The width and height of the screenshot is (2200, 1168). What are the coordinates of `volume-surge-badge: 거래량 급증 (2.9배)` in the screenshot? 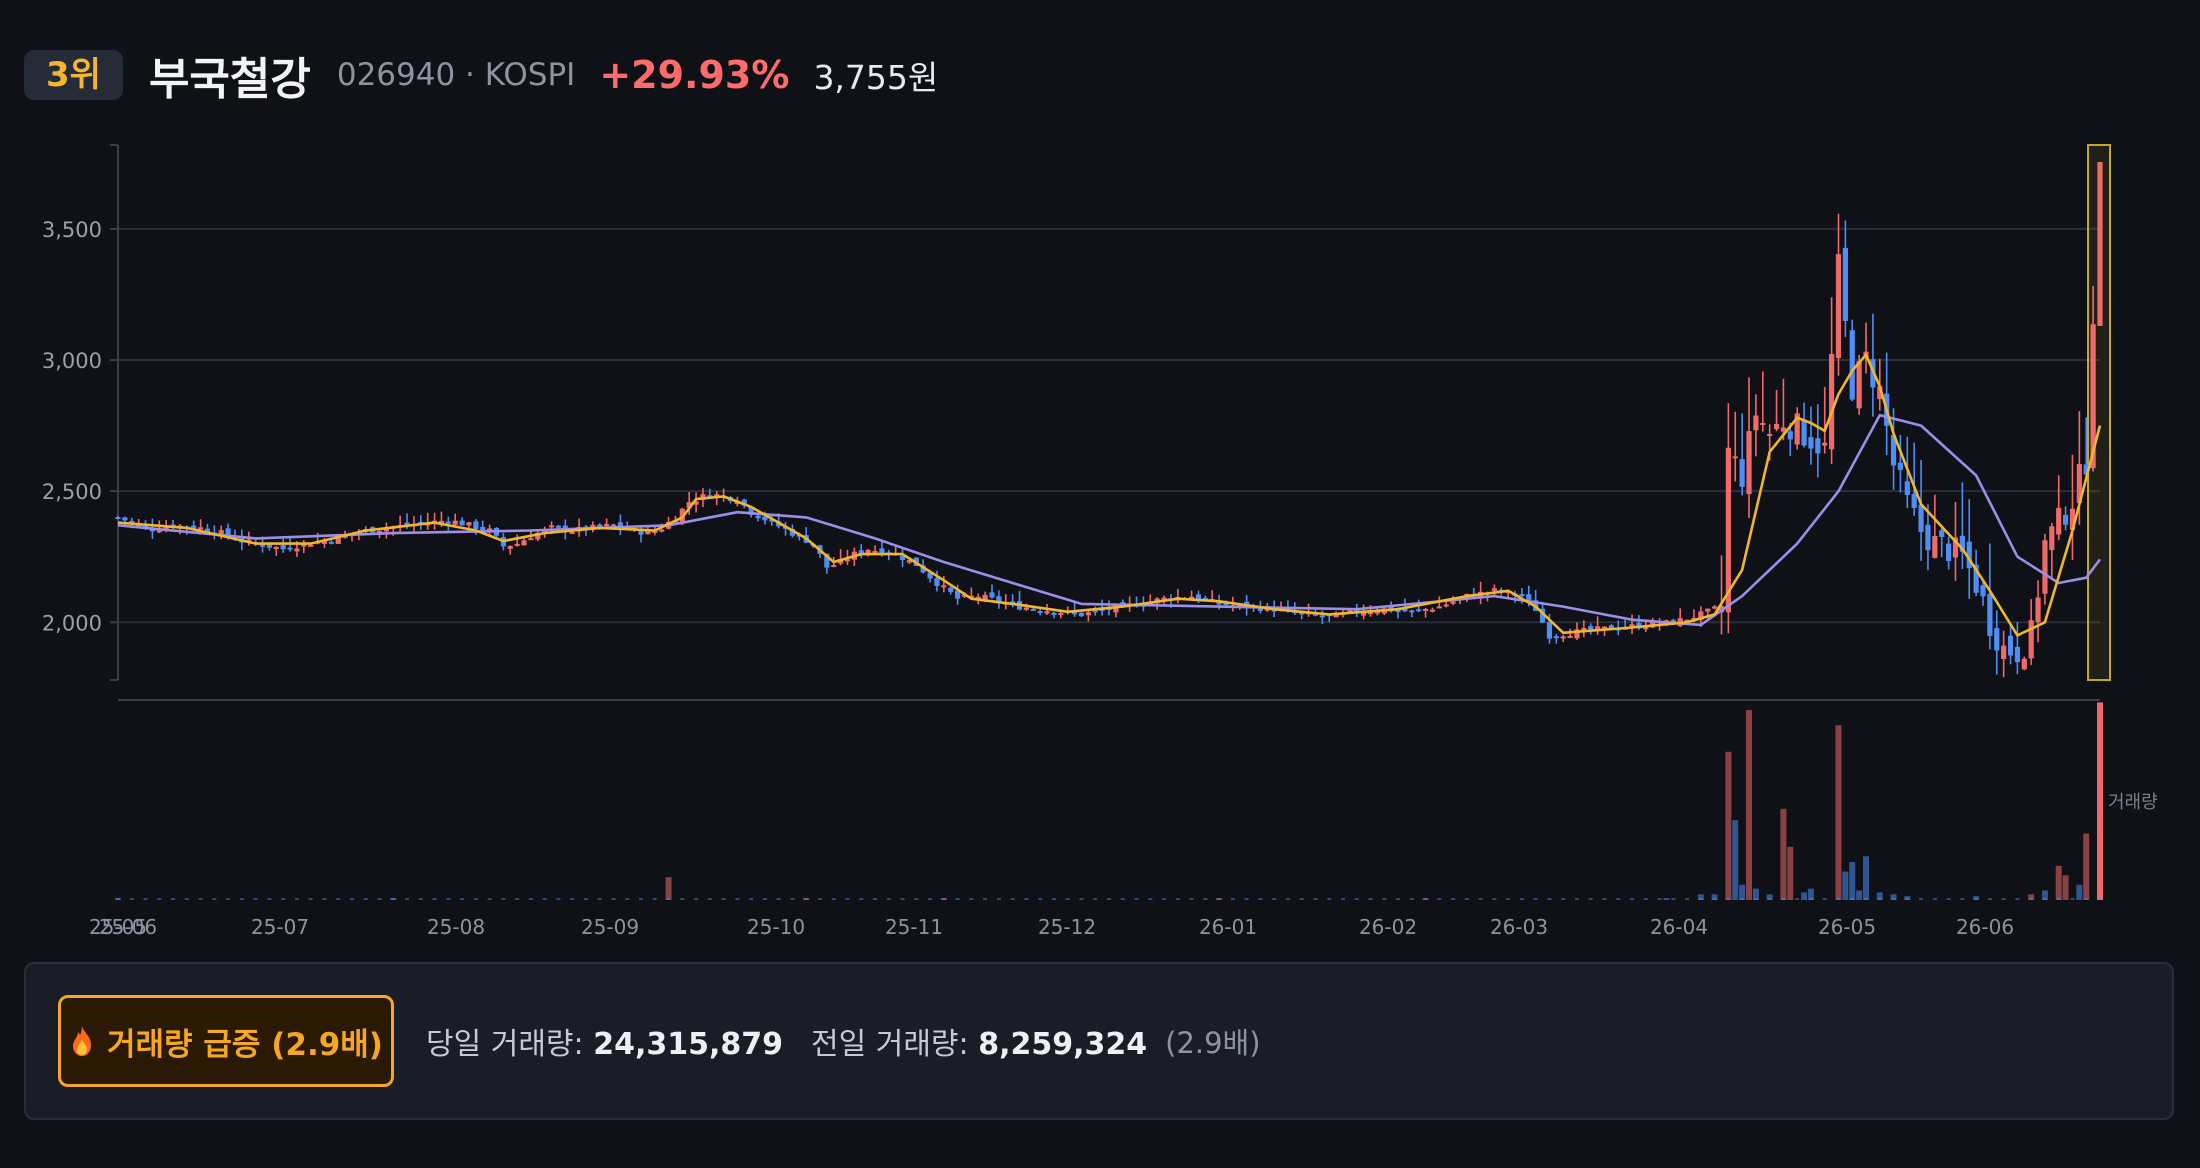 It's located at (226, 1041).